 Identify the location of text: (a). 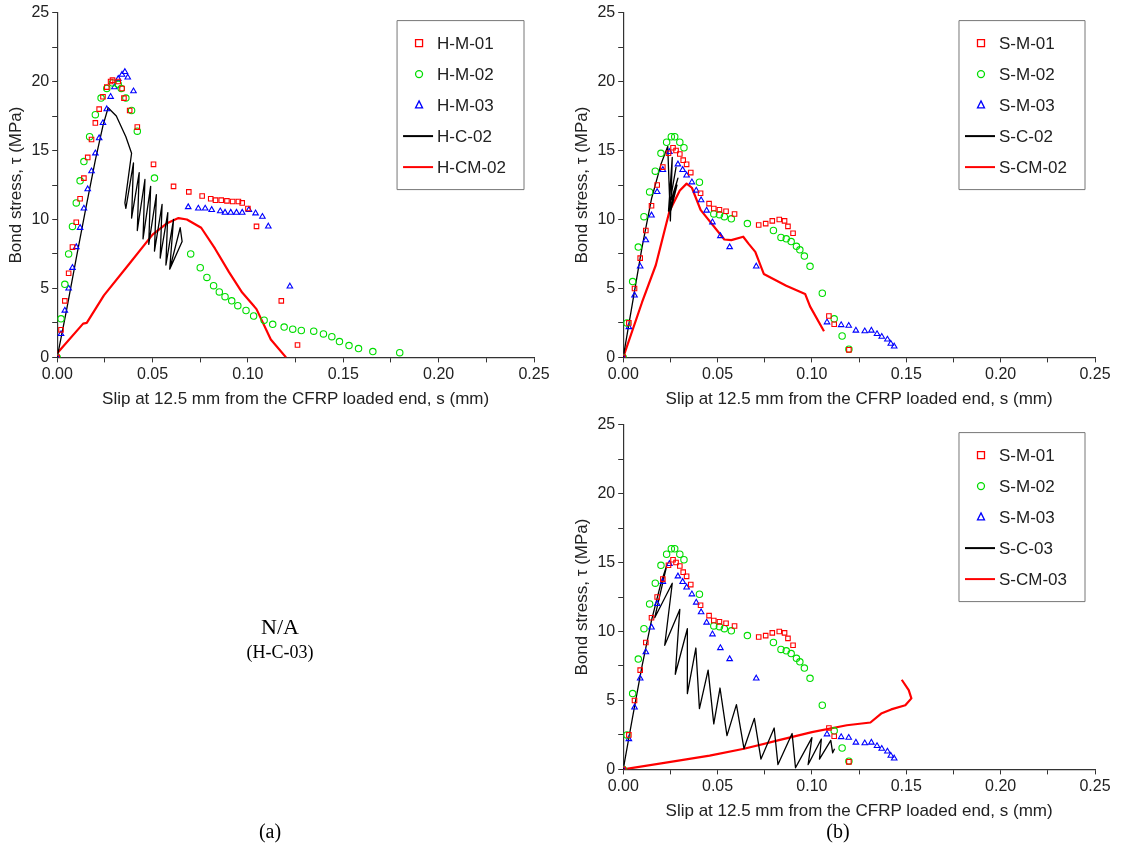
(270, 831).